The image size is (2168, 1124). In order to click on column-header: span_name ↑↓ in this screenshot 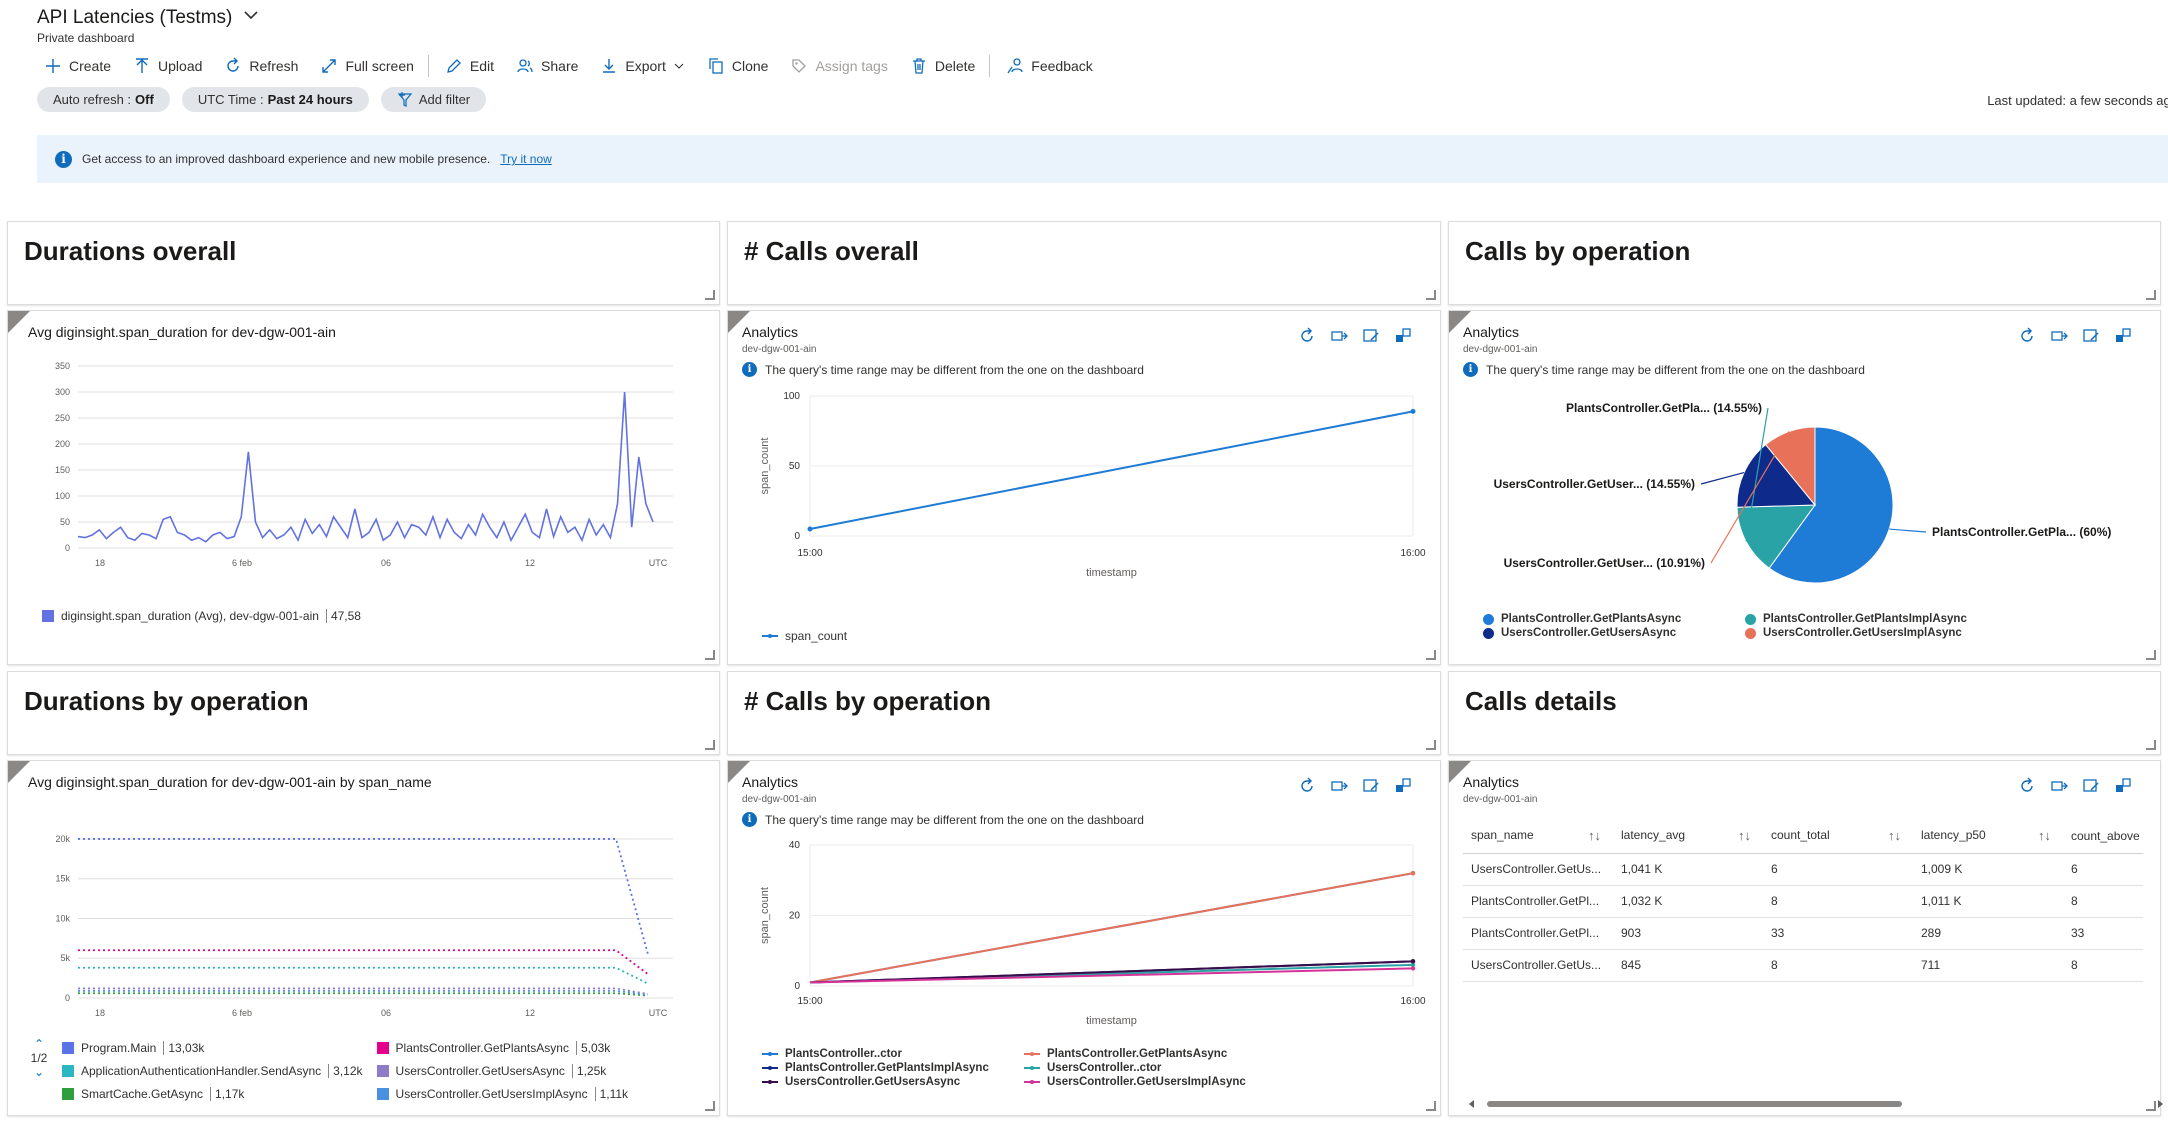, I will do `click(1538, 836)`.